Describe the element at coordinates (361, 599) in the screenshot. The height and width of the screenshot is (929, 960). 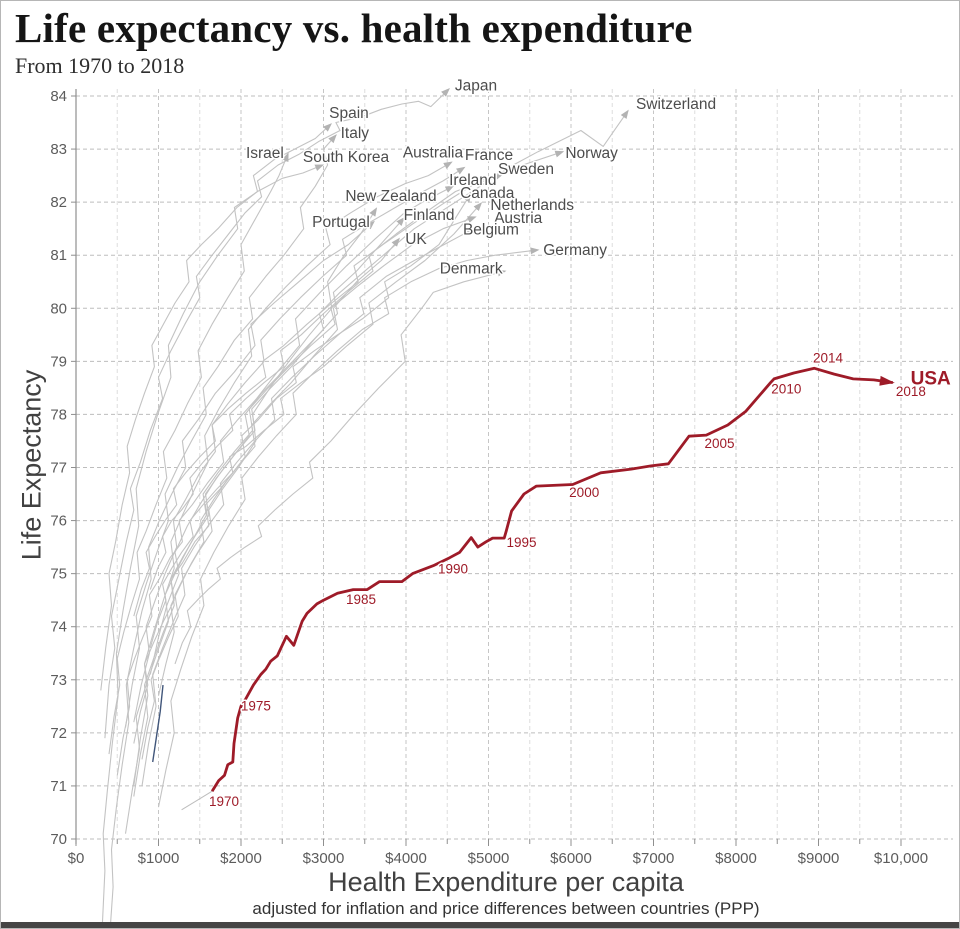
I see `usa-year-1985: 1985` at that location.